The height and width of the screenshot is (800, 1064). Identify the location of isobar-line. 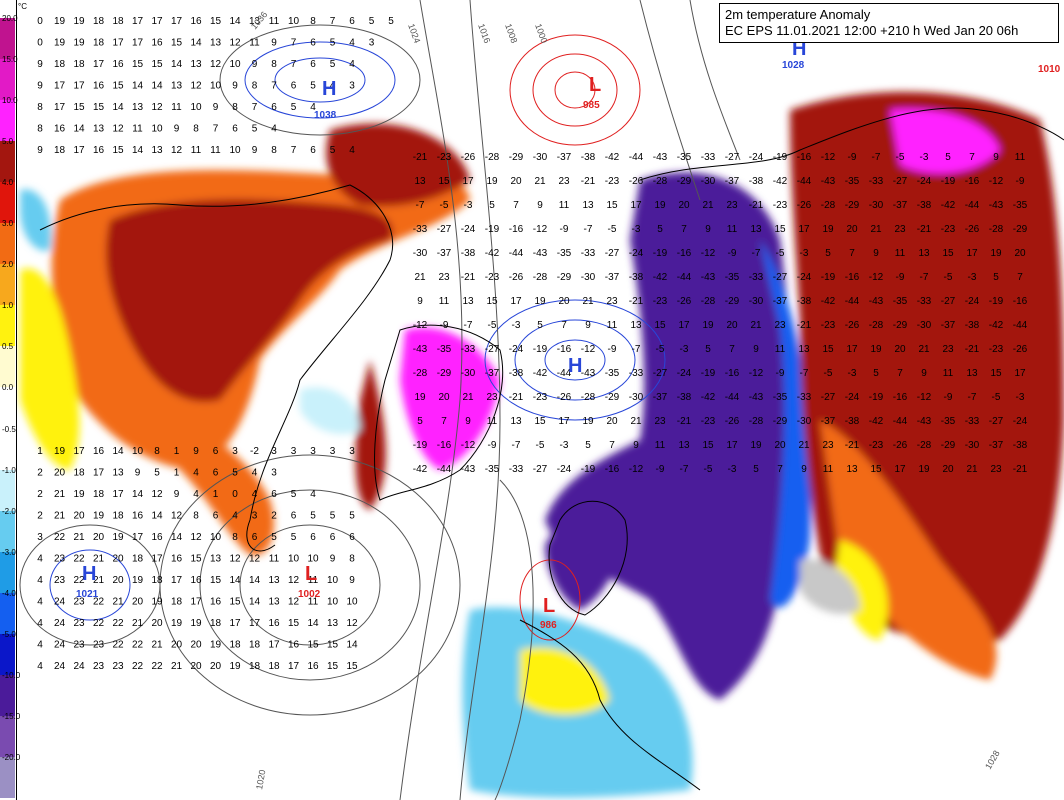
(310, 585).